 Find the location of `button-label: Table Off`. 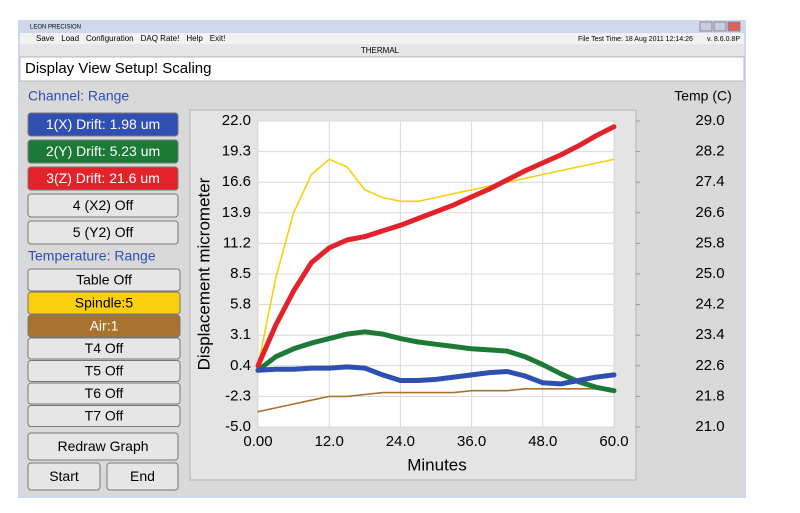

button-label: Table Off is located at coordinates (104, 280).